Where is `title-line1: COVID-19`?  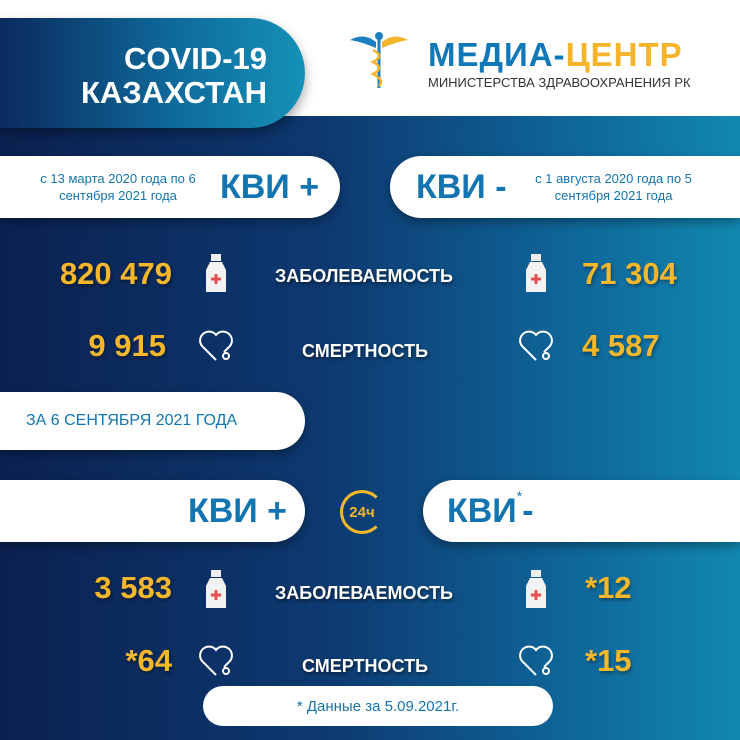
title-line1: COVID-19 is located at coordinates (195, 58).